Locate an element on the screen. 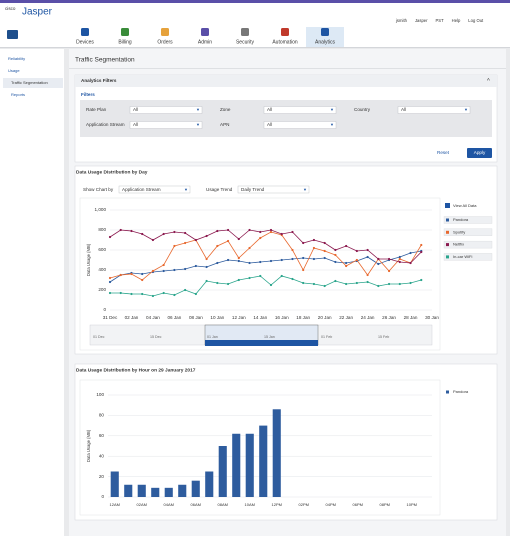 The image size is (510, 536). x-tick-label: 12 Jan is located at coordinates (239, 317).